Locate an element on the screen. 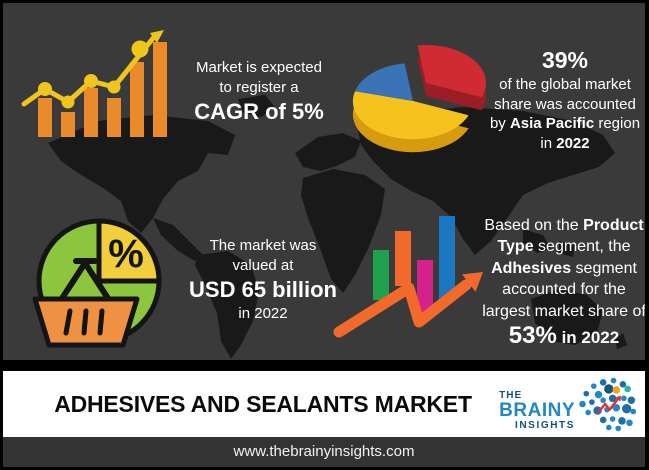 The height and width of the screenshot is (470, 649). segment-highlight-line: 53% in 2022 is located at coordinates (562, 336).